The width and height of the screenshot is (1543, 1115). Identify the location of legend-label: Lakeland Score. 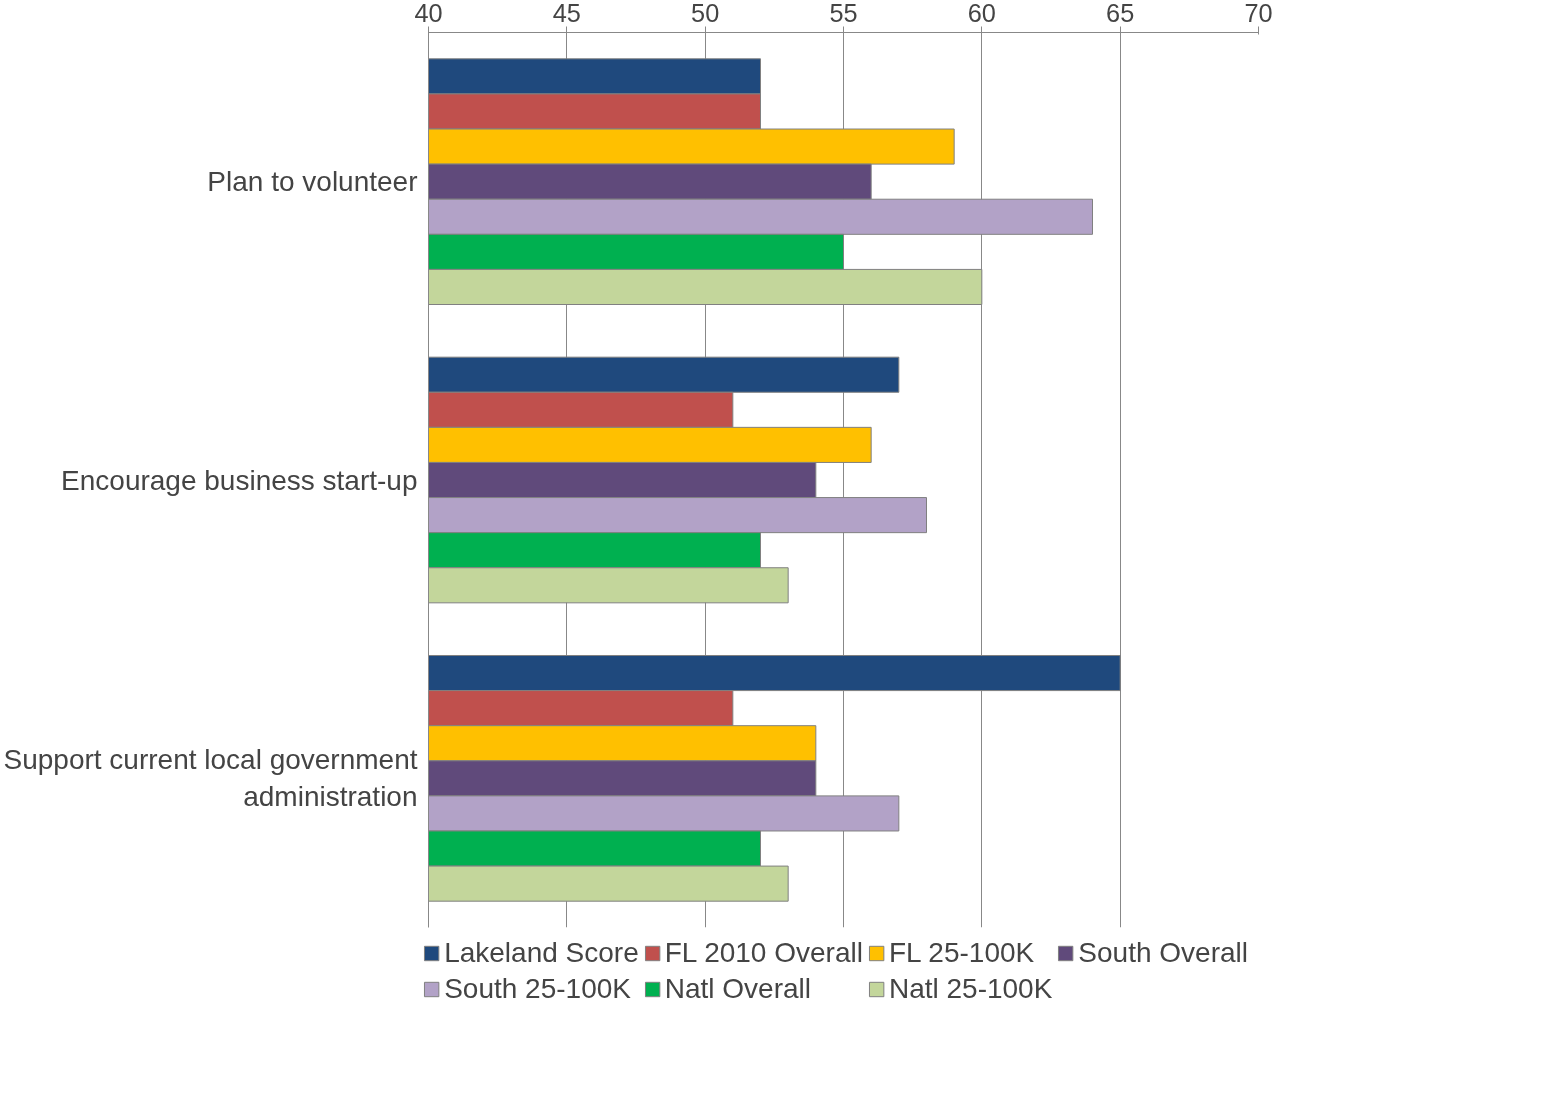
(541, 953).